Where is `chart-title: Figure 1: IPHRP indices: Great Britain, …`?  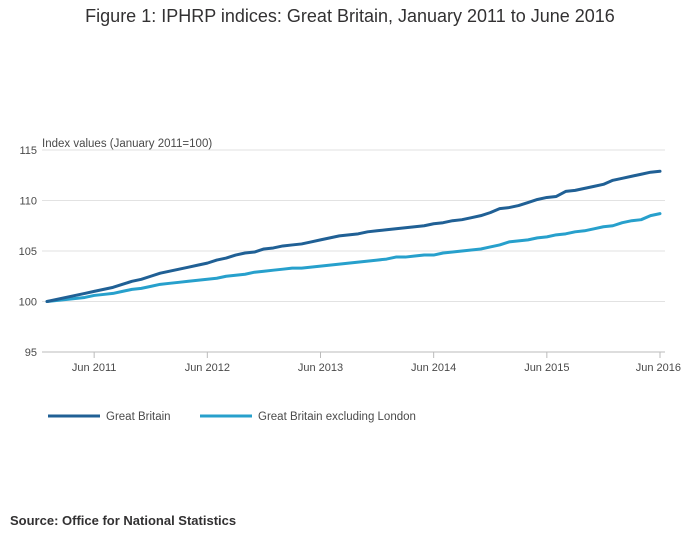
chart-title: Figure 1: IPHRP indices: Great Britain, … is located at coordinates (350, 16).